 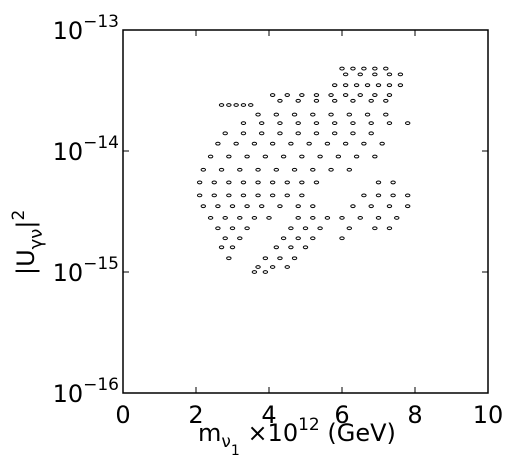 I want to click on y-label-part: |, so click(x=26, y=225).